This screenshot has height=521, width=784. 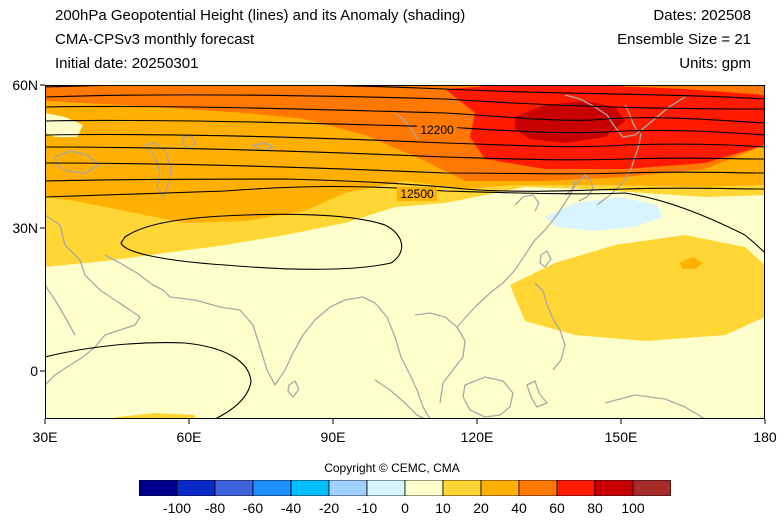 What do you see at coordinates (263, 147) in the screenshot?
I see `coast-balkhash` at bounding box center [263, 147].